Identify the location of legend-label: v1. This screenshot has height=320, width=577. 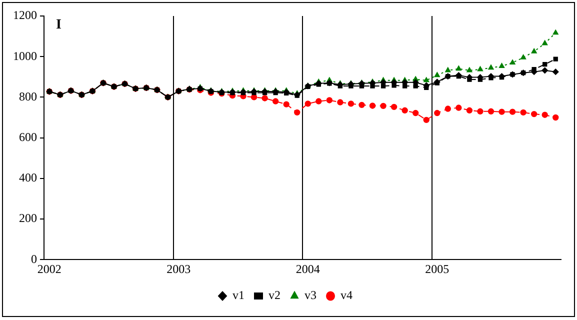
(238, 295).